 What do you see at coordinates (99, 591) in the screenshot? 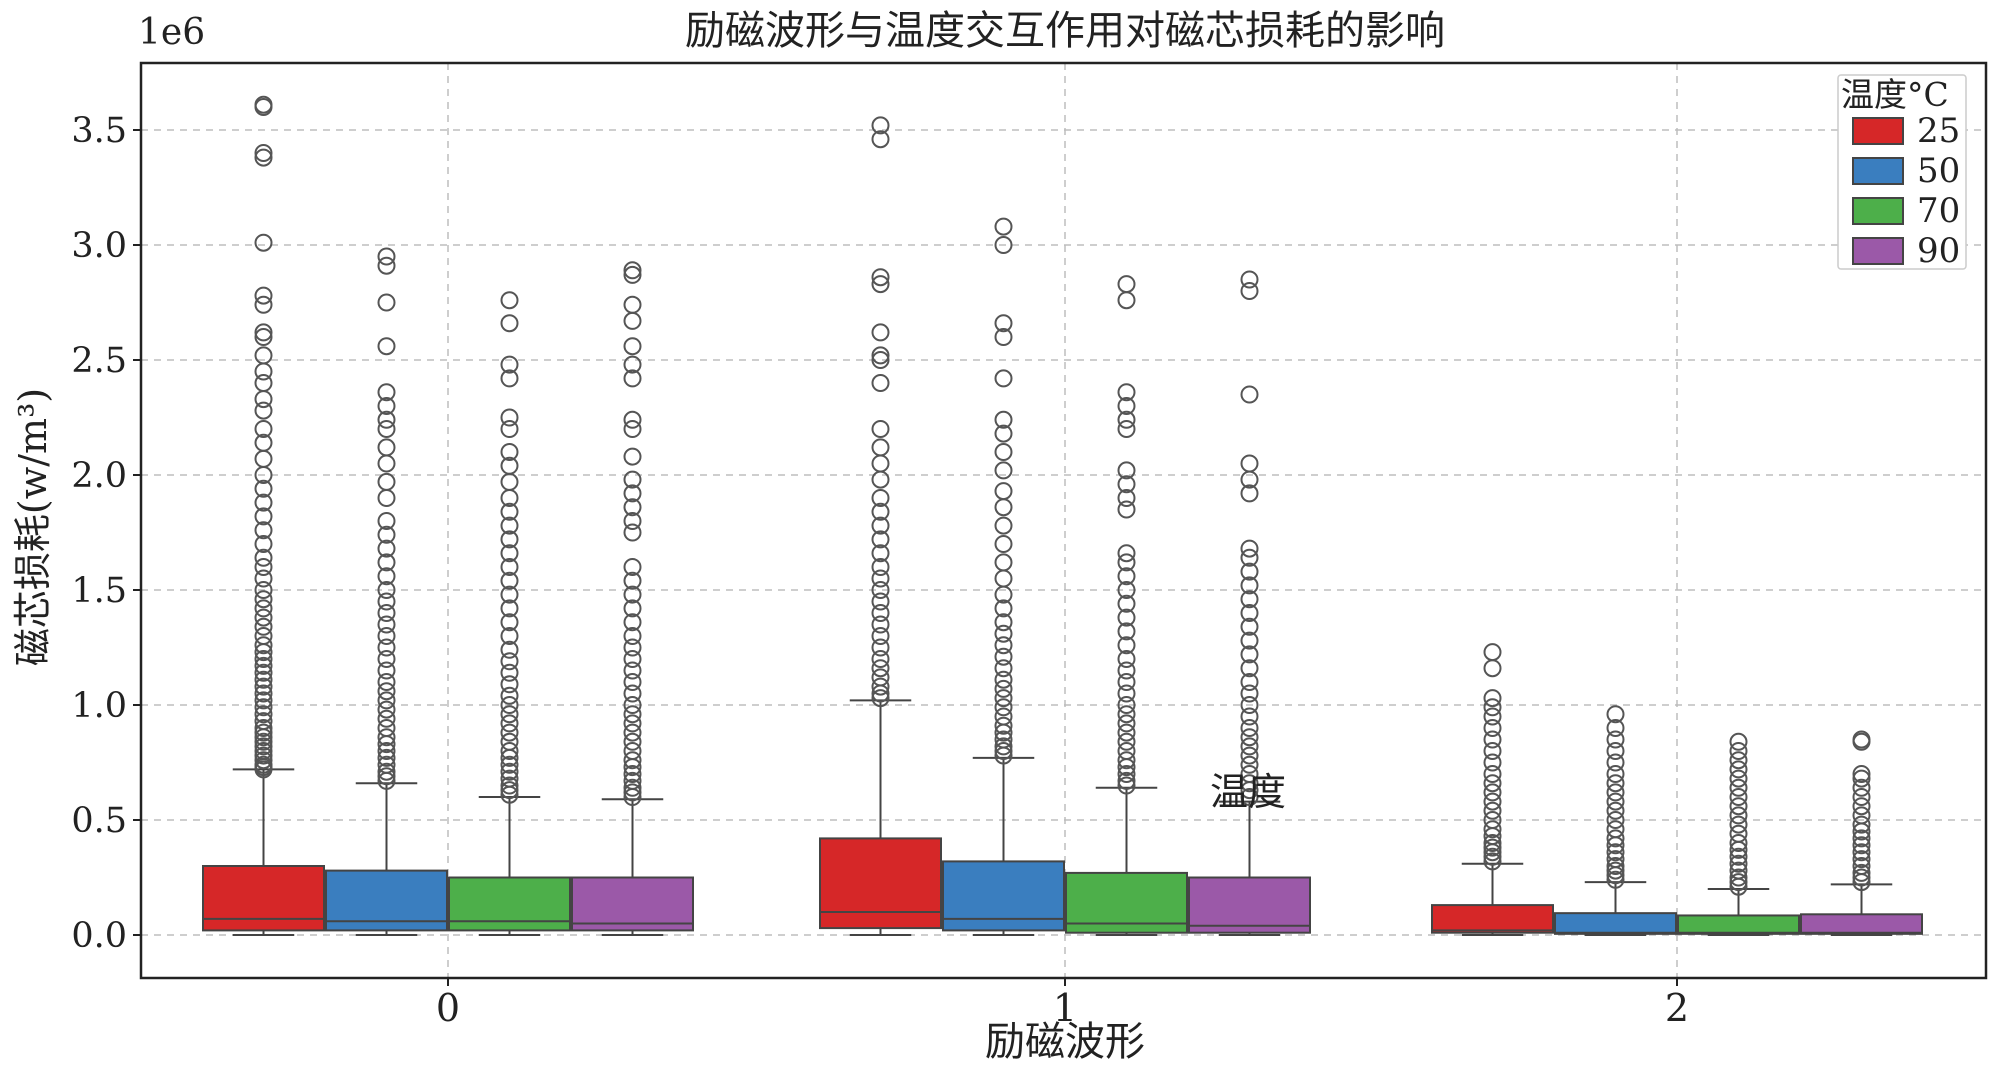
I see `y-tick-label: 1.5` at bounding box center [99, 591].